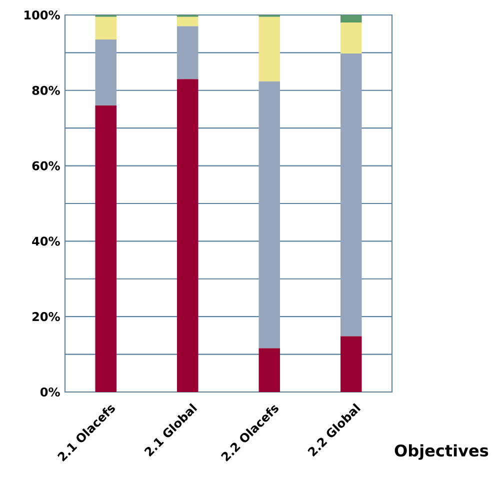 The image size is (494, 477). What do you see at coordinates (46, 241) in the screenshot?
I see `y-tick-label: 40%` at bounding box center [46, 241].